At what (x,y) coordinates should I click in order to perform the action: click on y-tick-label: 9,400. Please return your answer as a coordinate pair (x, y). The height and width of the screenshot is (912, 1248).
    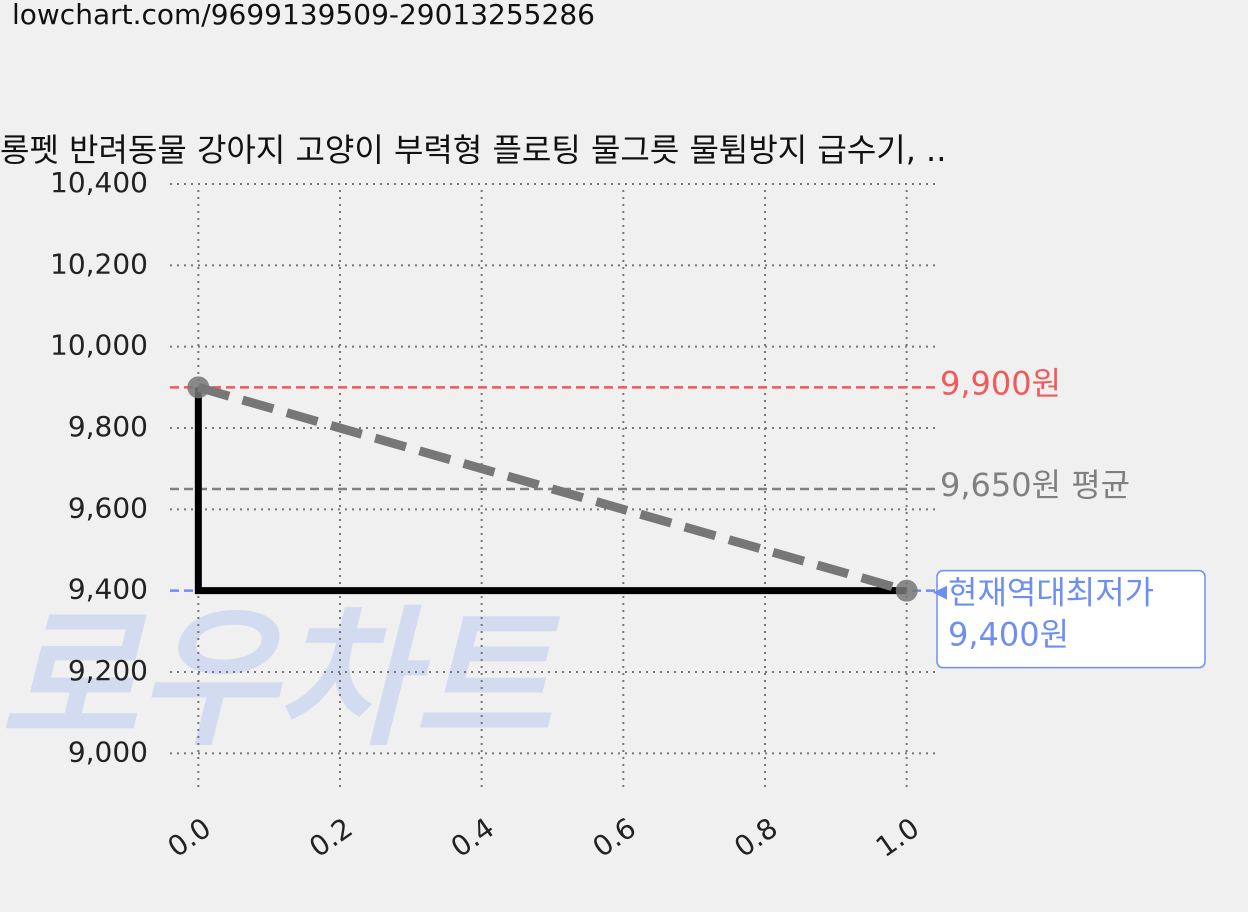
    Looking at the image, I should click on (108, 589).